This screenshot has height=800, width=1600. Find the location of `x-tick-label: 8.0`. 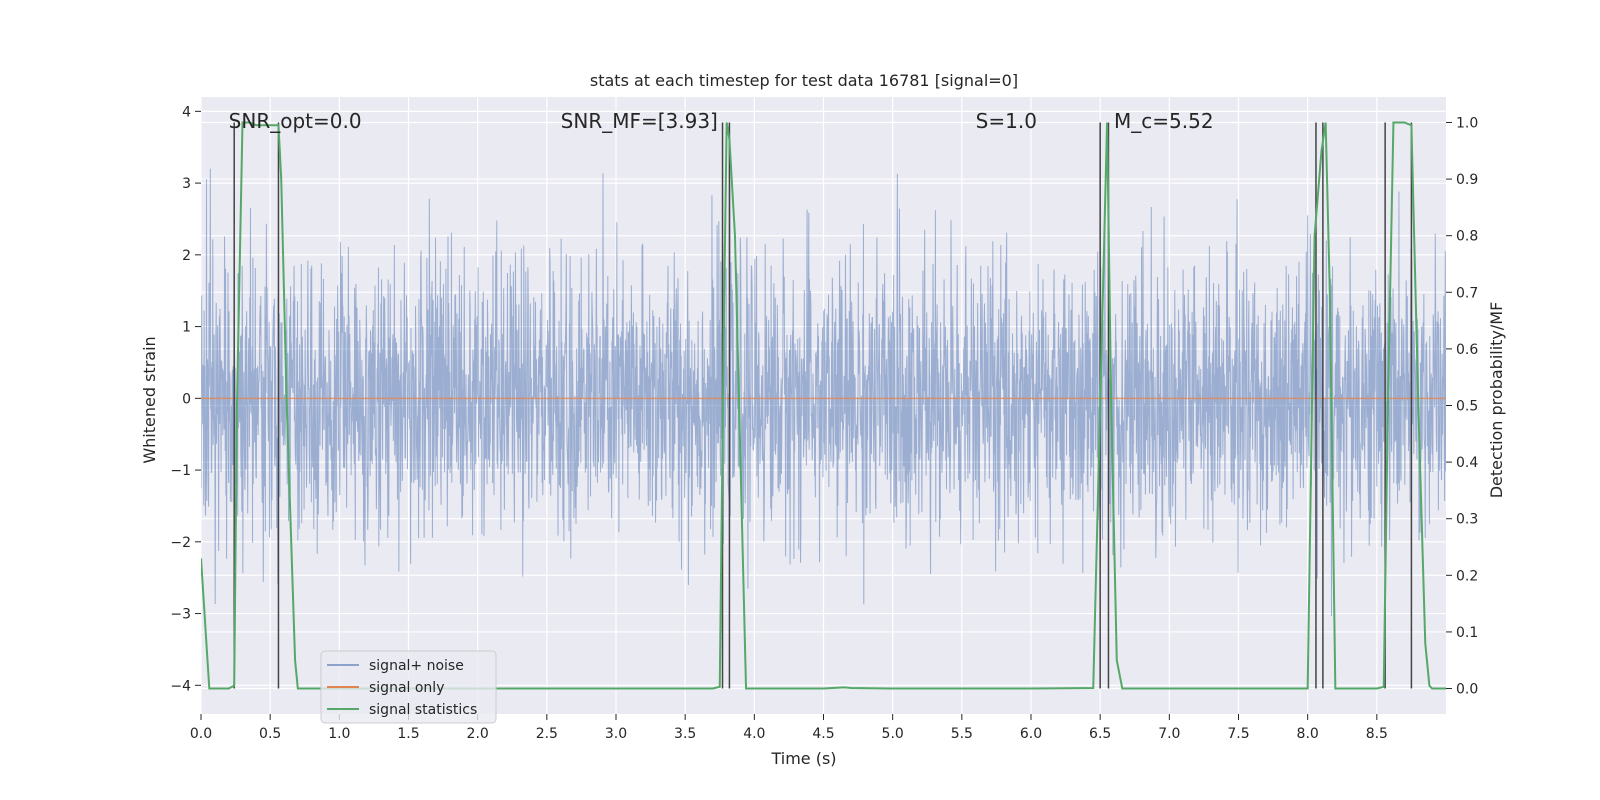

x-tick-label: 8.0 is located at coordinates (1308, 734).